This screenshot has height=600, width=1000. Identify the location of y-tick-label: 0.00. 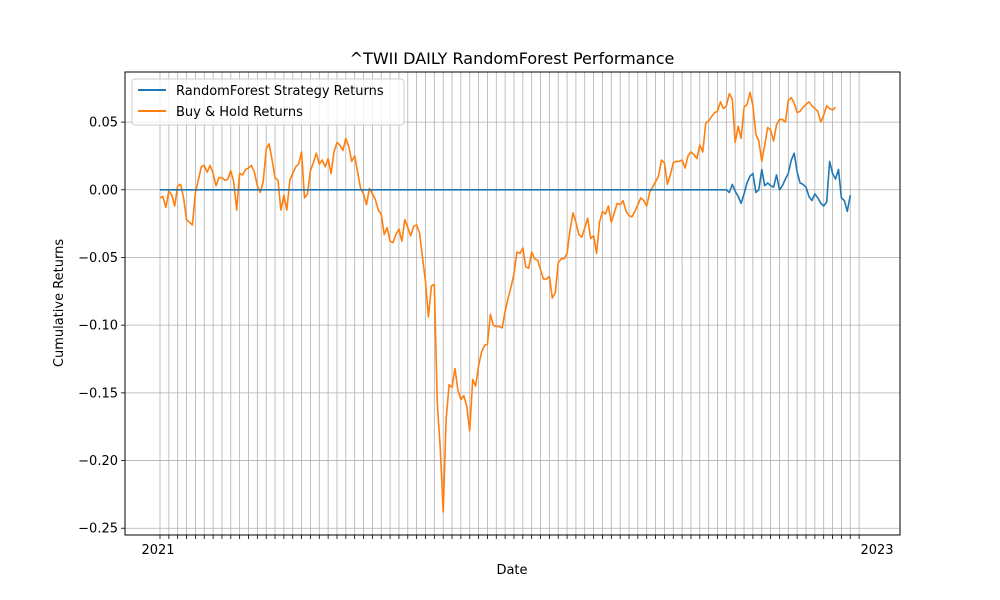
(103, 190).